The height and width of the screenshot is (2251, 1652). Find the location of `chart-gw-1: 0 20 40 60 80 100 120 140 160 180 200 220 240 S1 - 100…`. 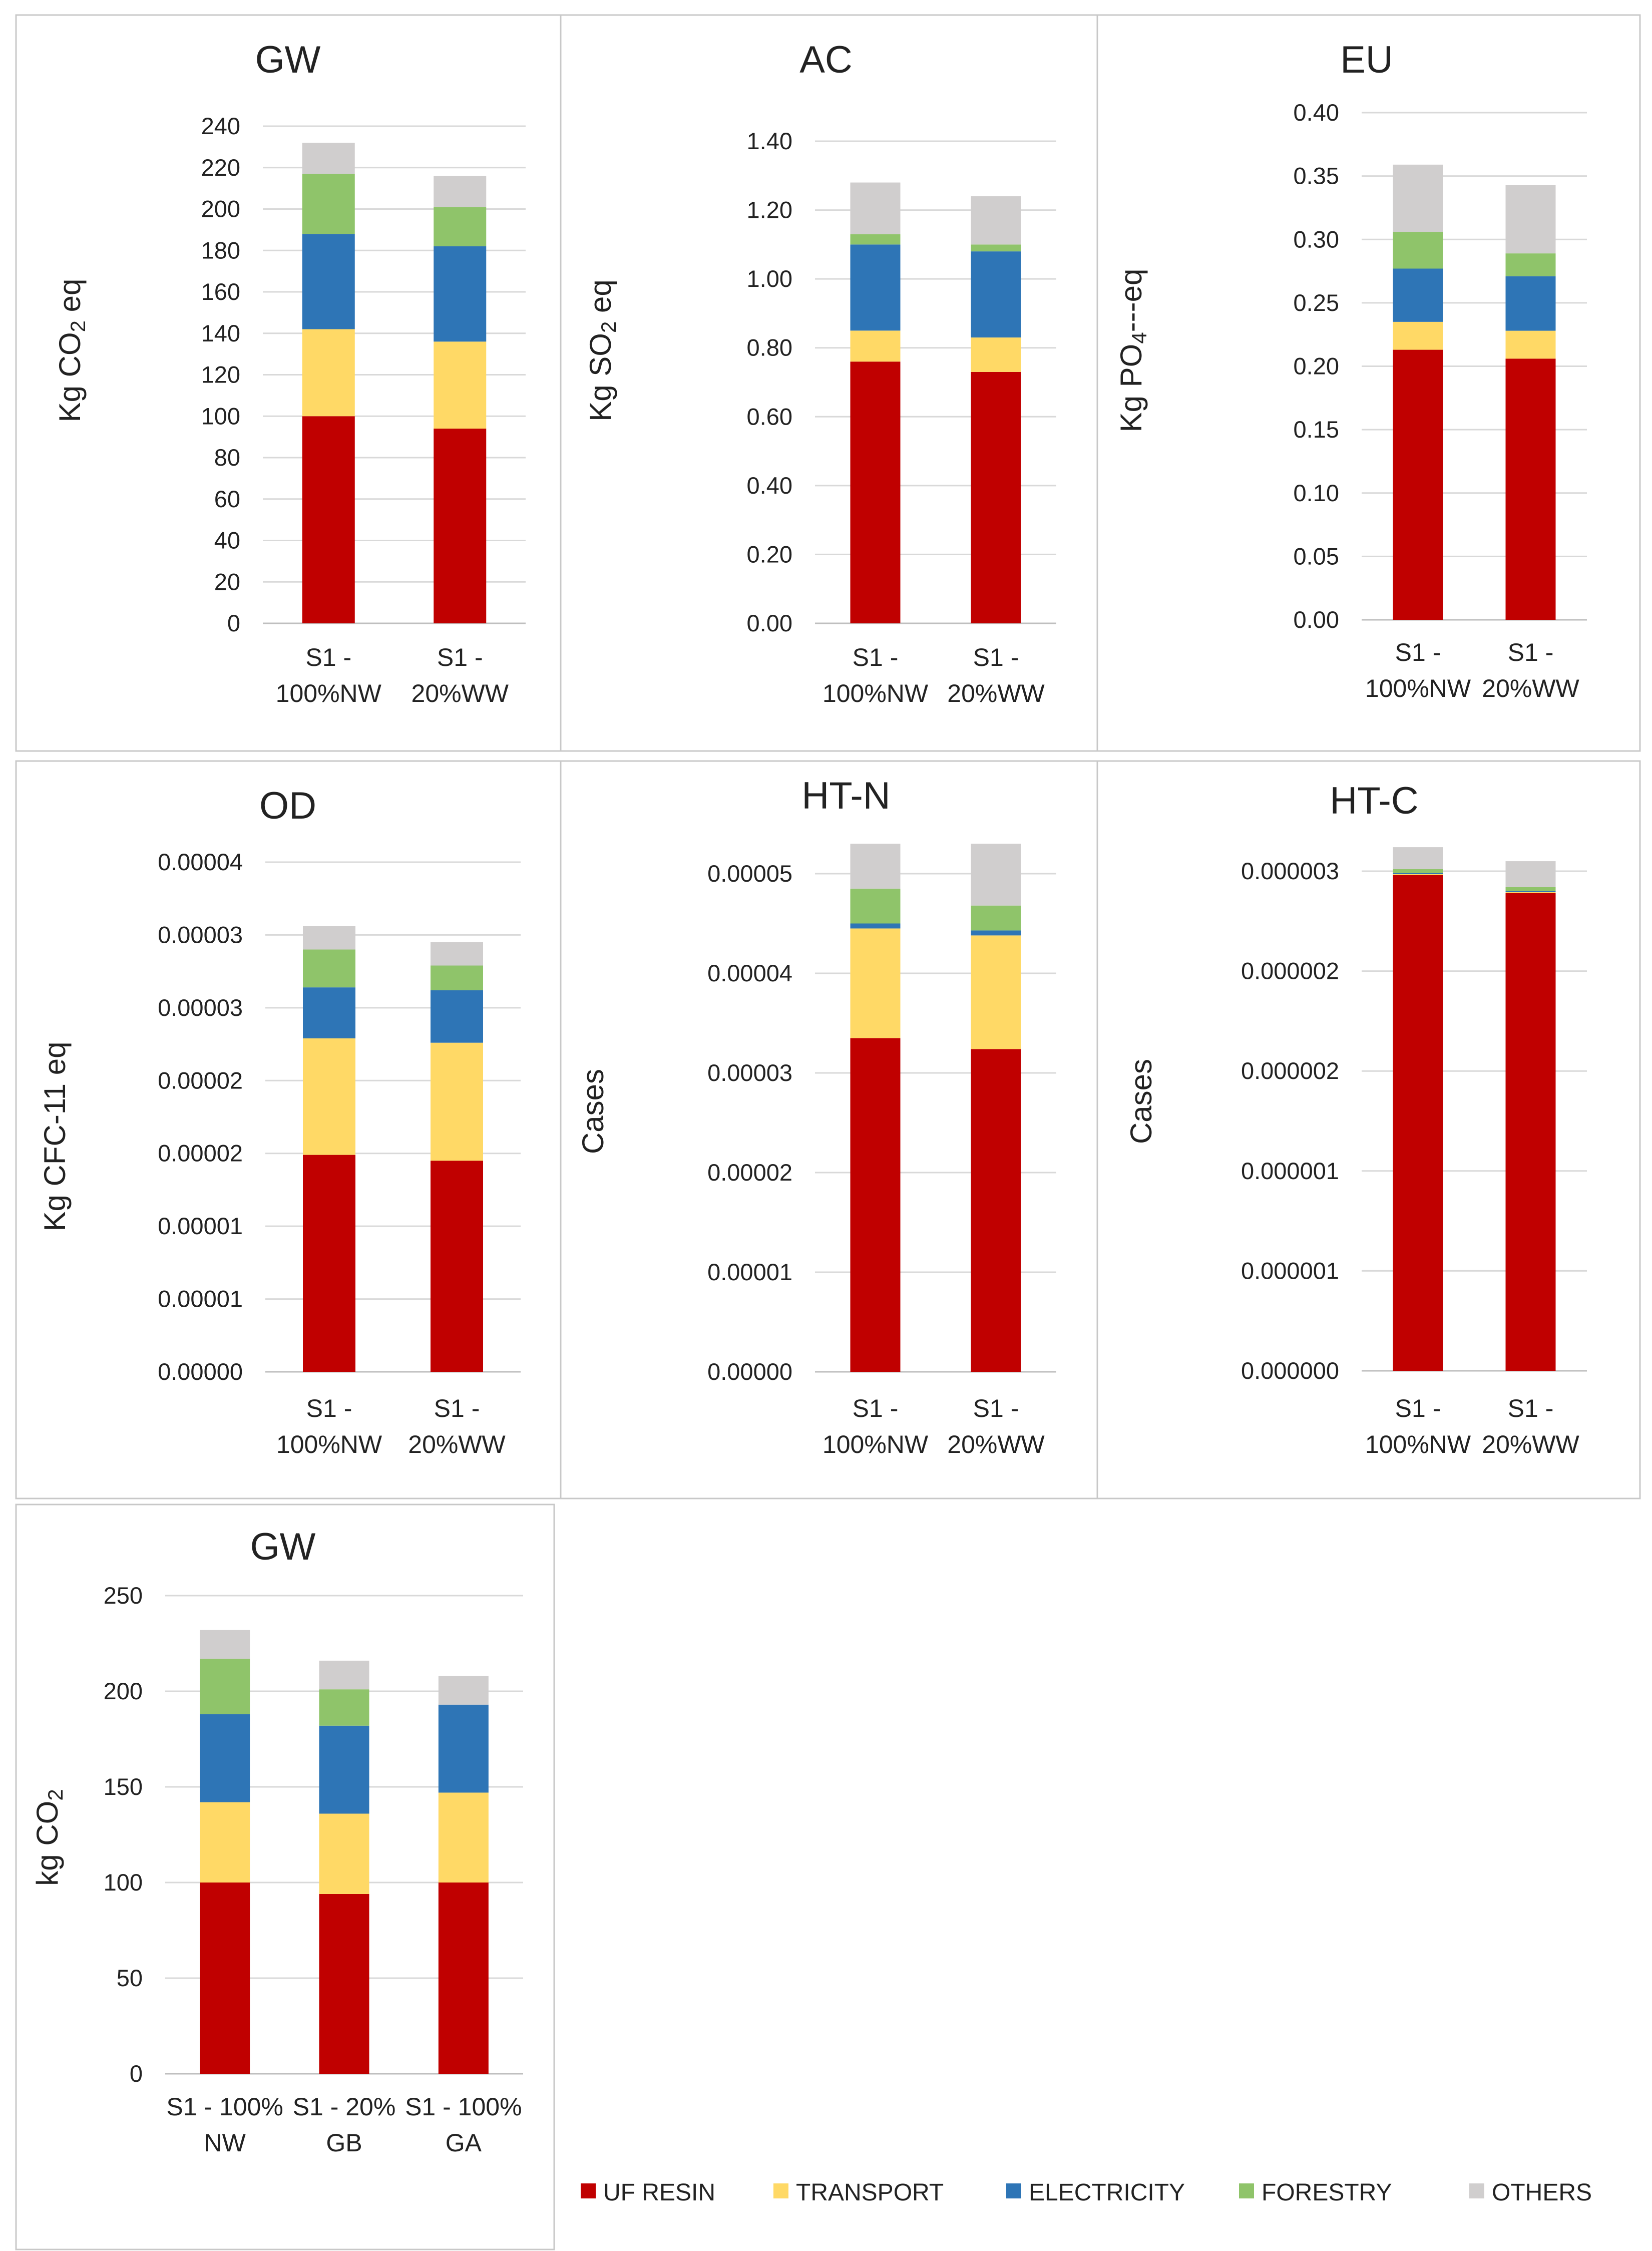

chart-gw-1: 0 20 40 60 80 100 120 140 160 180 200 220 240 S1 - 100… is located at coordinates (288, 383).